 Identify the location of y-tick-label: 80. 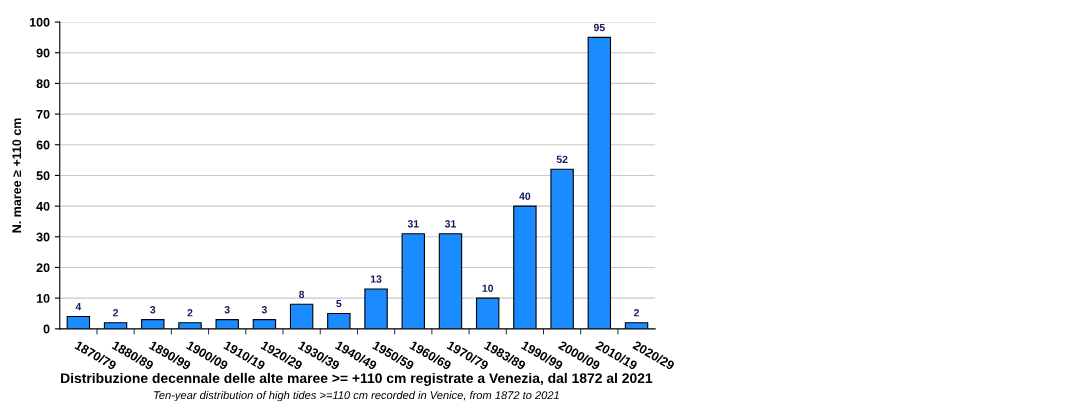
(43, 84).